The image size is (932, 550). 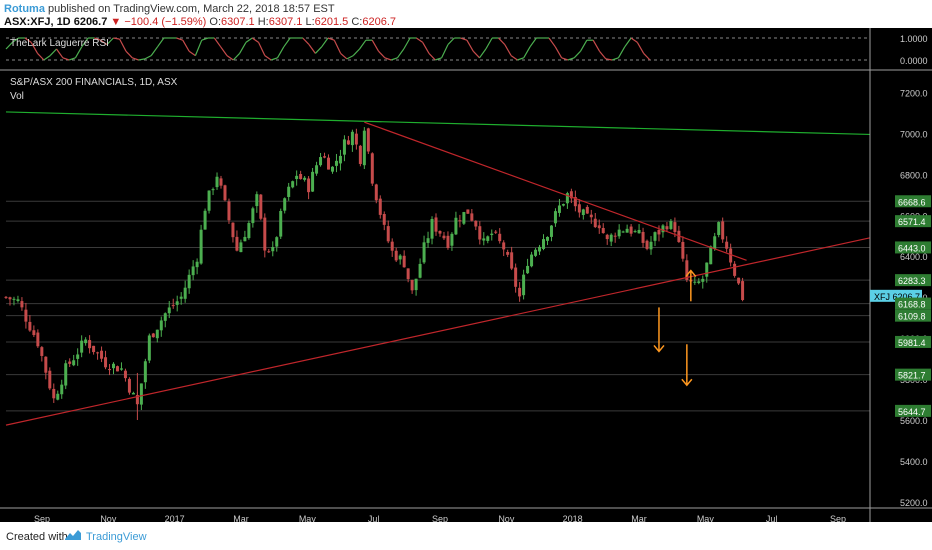 What do you see at coordinates (310, 22) in the screenshot?
I see `low-label: L:` at bounding box center [310, 22].